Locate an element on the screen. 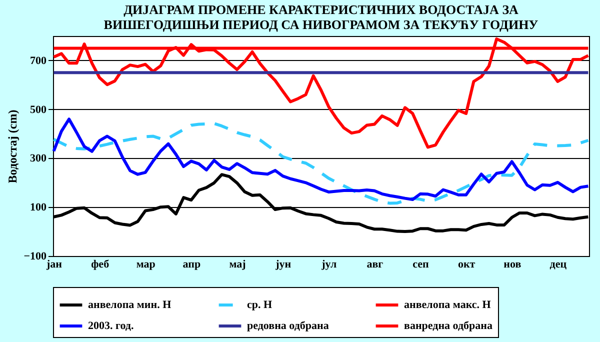 The height and width of the screenshot is (342, 600). x-tick-label: окт is located at coordinates (467, 264).